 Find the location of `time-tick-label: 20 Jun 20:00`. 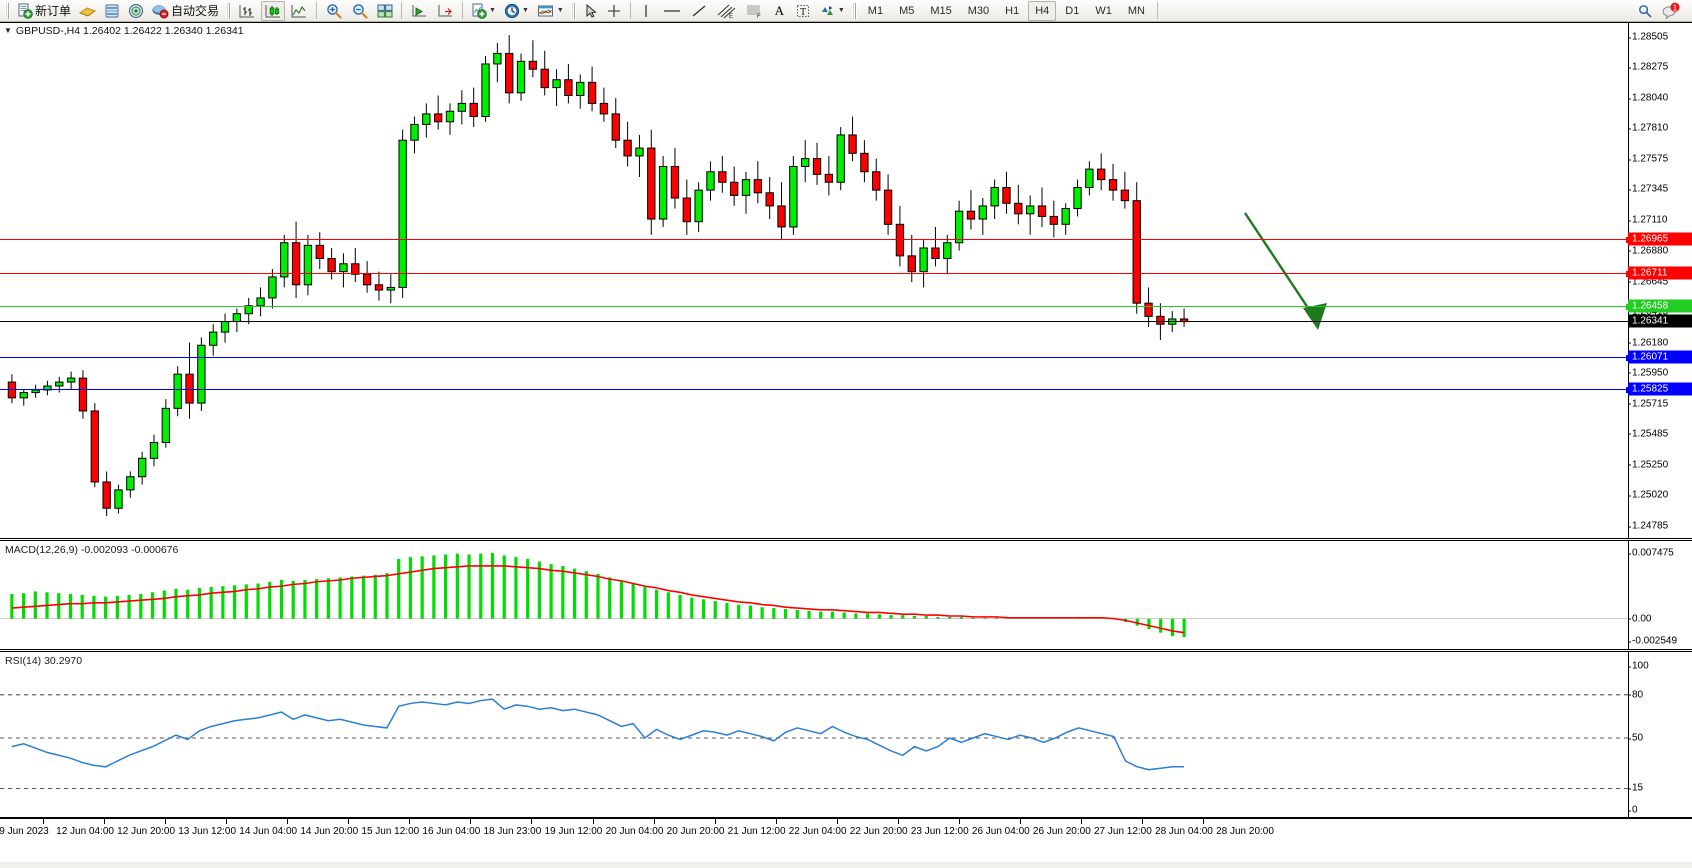

time-tick-label: 20 Jun 20:00 is located at coordinates (695, 831).